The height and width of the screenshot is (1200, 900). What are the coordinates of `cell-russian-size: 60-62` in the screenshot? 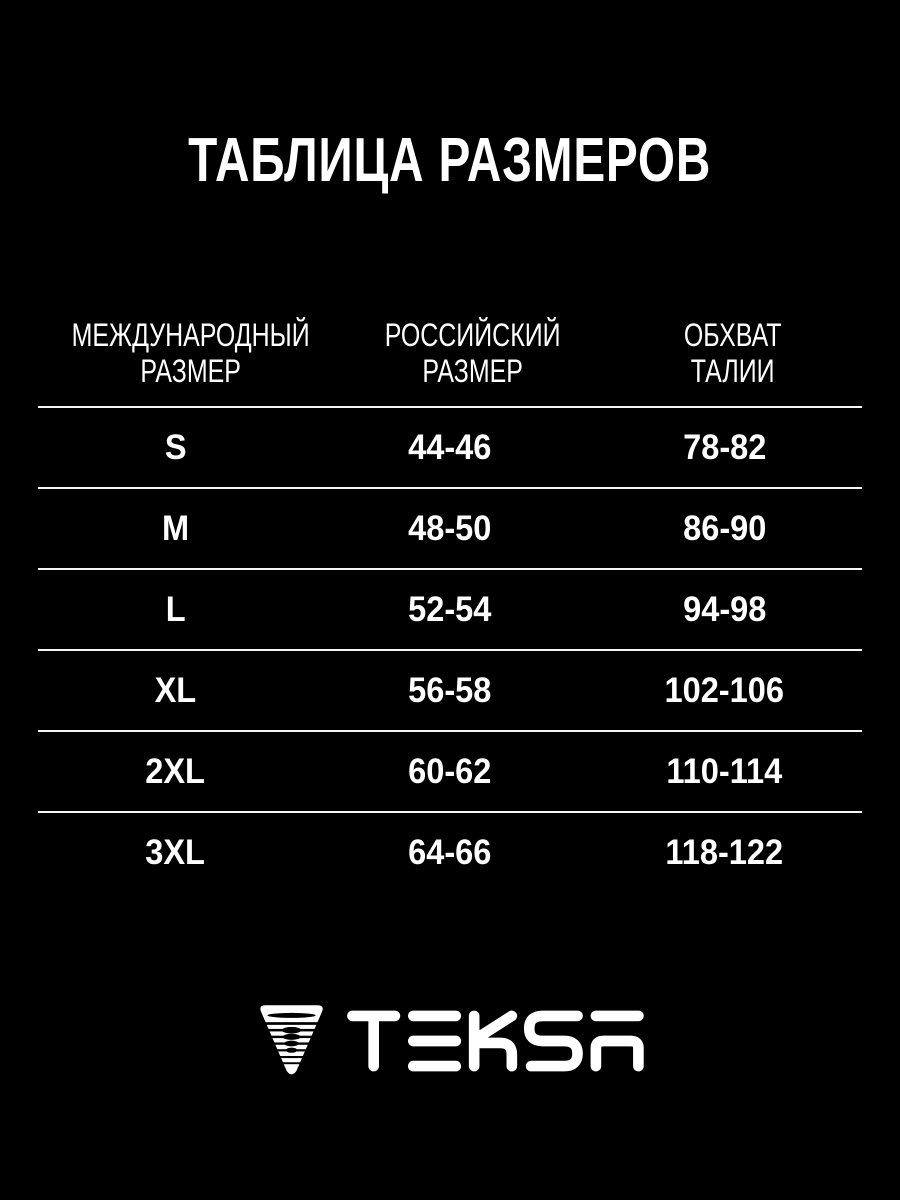 It's located at (450, 772).